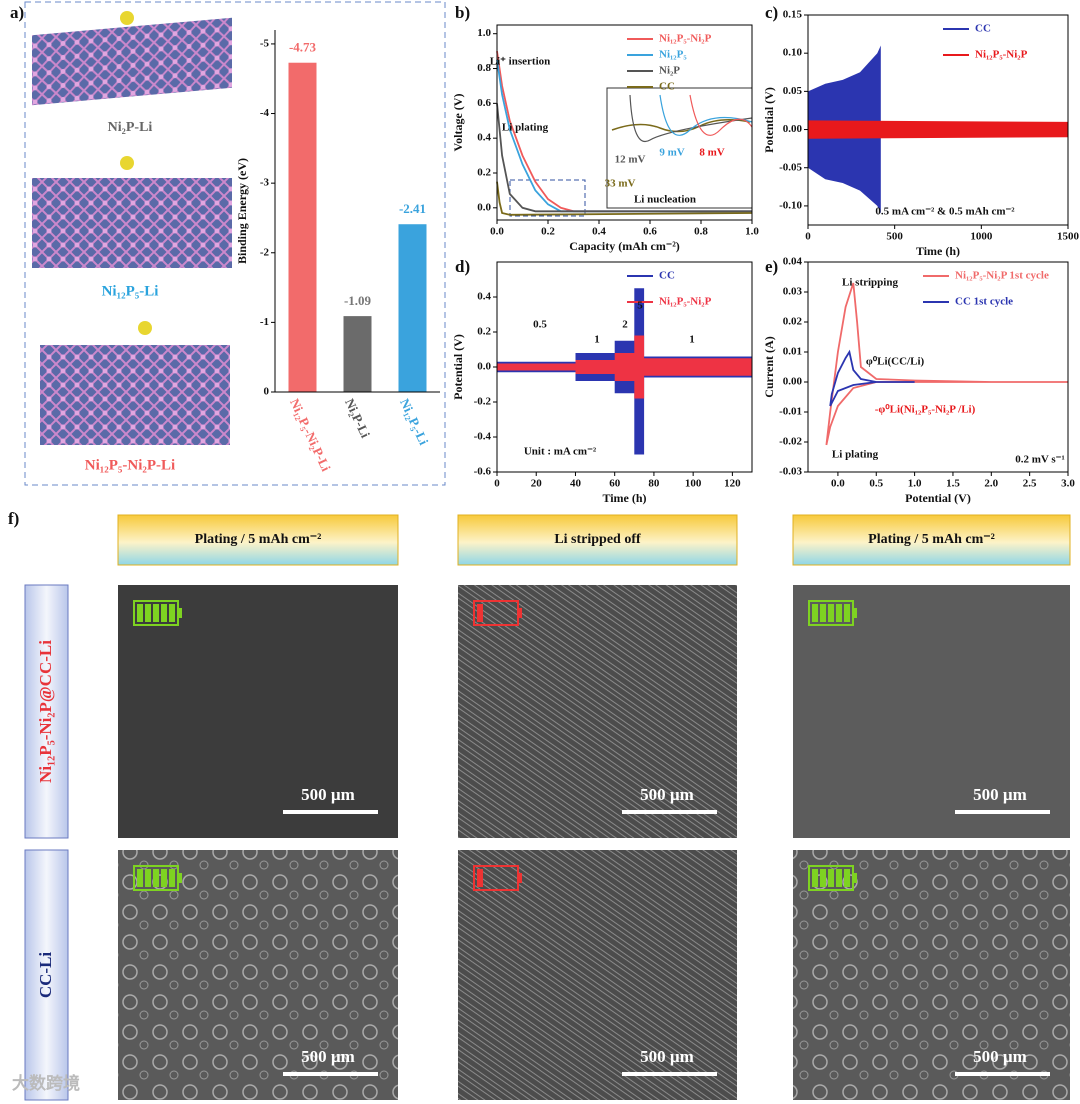 This screenshot has height=1104, width=1080. What do you see at coordinates (732, 484) in the screenshot?
I see `x-tick-label: 120` at bounding box center [732, 484].